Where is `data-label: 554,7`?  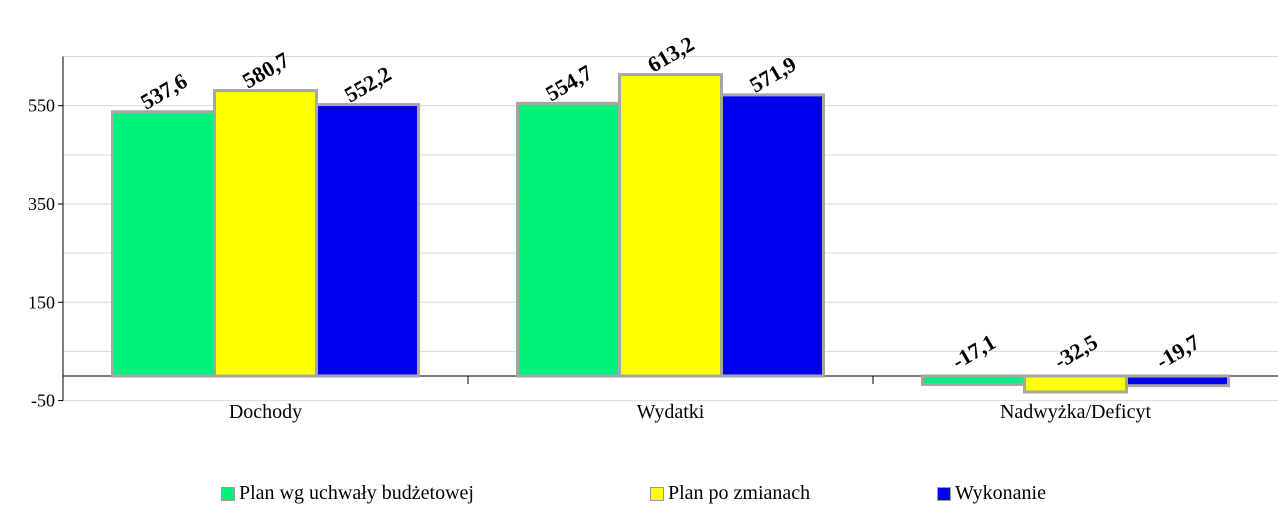 data-label: 554,7 is located at coordinates (568, 83).